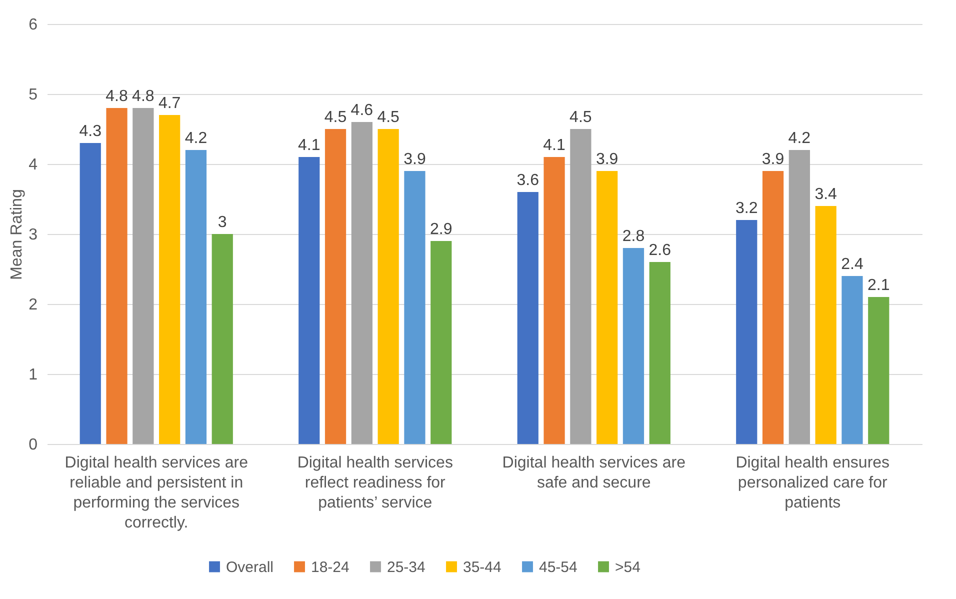 The width and height of the screenshot is (956, 599). Describe the element at coordinates (375, 483) in the screenshot. I see `x-tick-label: Digital health services reflect readiness for patients’ service` at that location.